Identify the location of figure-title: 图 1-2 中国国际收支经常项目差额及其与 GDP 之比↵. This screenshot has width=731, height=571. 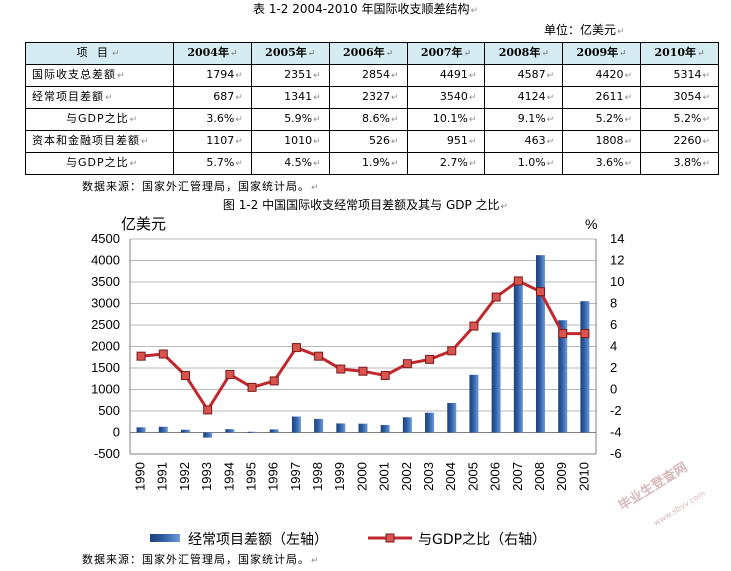
(365, 205).